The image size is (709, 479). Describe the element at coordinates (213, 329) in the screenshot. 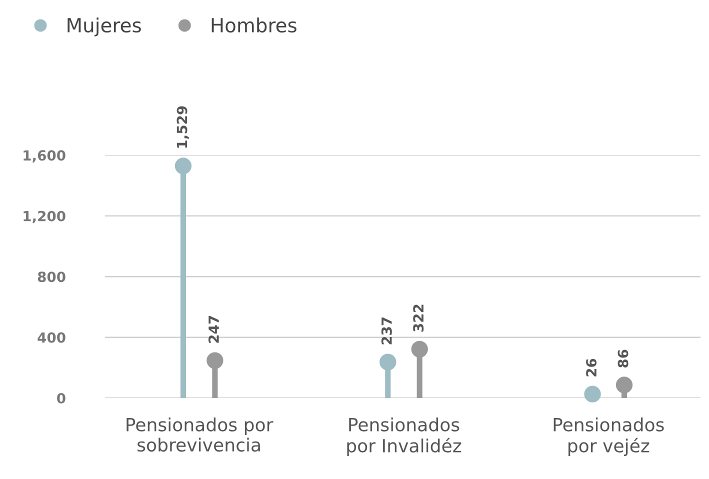

I see `data-label: 247` at that location.